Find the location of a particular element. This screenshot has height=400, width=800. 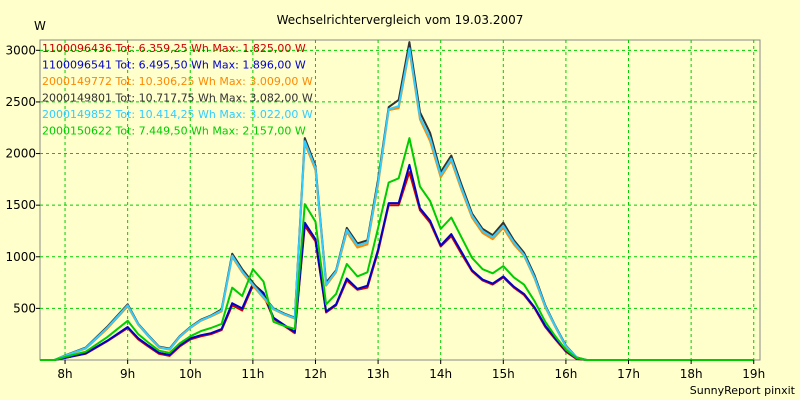

y-axis-label: W is located at coordinates (40, 26).